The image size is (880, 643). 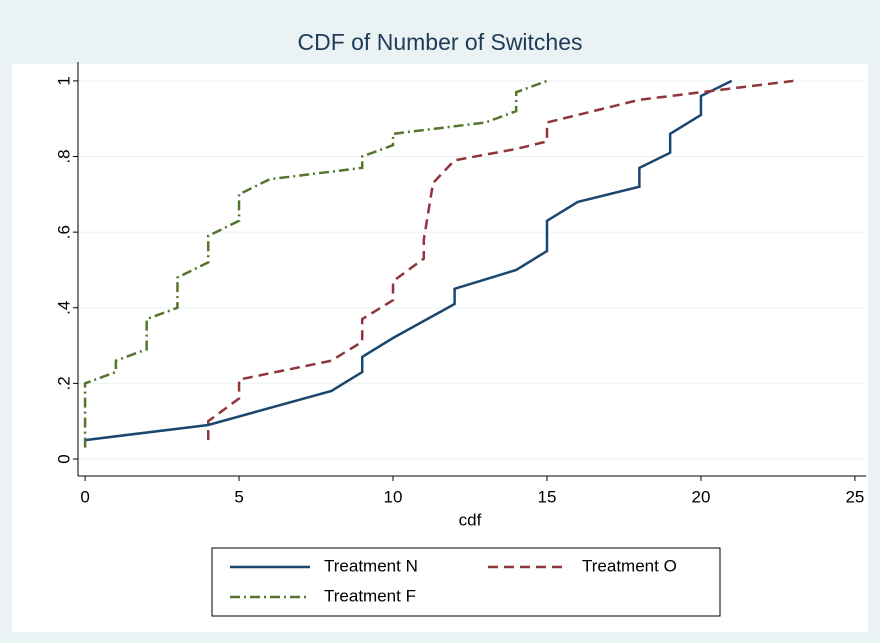 What do you see at coordinates (63, 308) in the screenshot?
I see `y-tick-label: .4` at bounding box center [63, 308].